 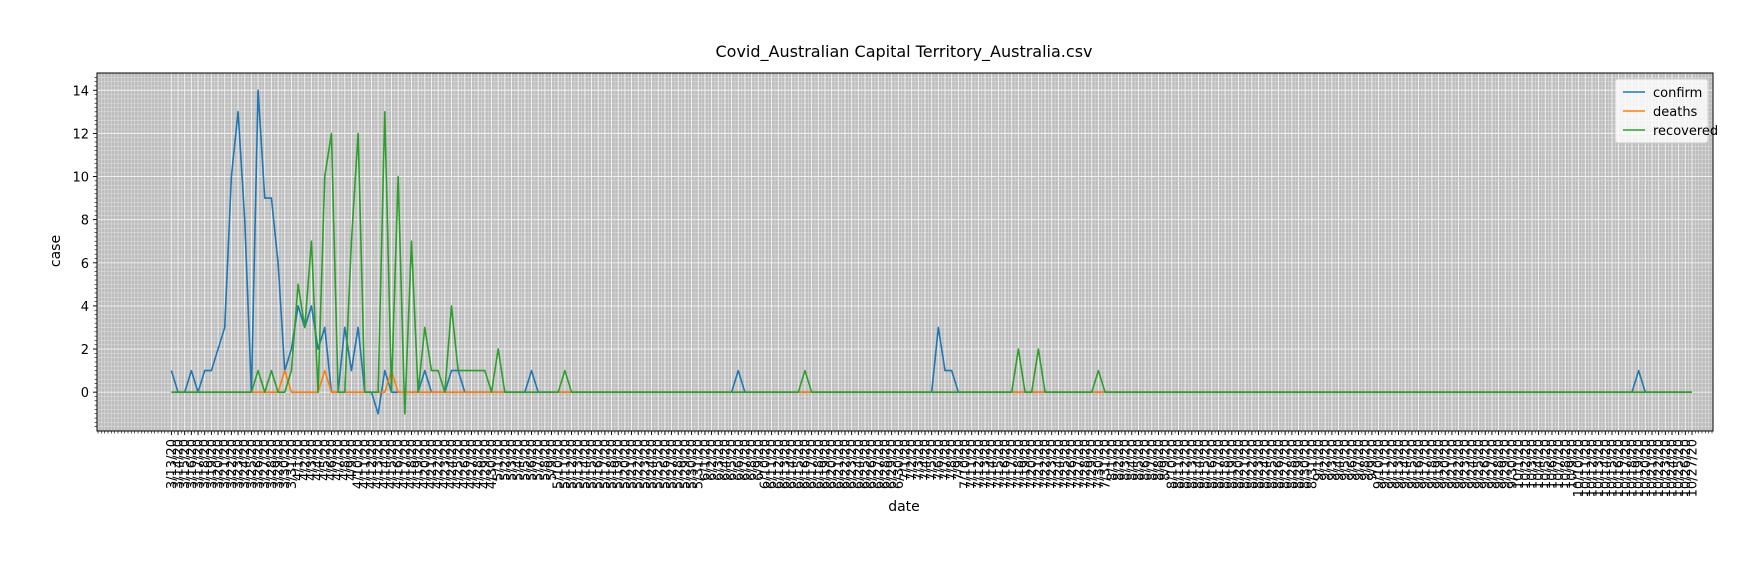 I want to click on x-tick-label: 6/10/20, so click(x=765, y=464).